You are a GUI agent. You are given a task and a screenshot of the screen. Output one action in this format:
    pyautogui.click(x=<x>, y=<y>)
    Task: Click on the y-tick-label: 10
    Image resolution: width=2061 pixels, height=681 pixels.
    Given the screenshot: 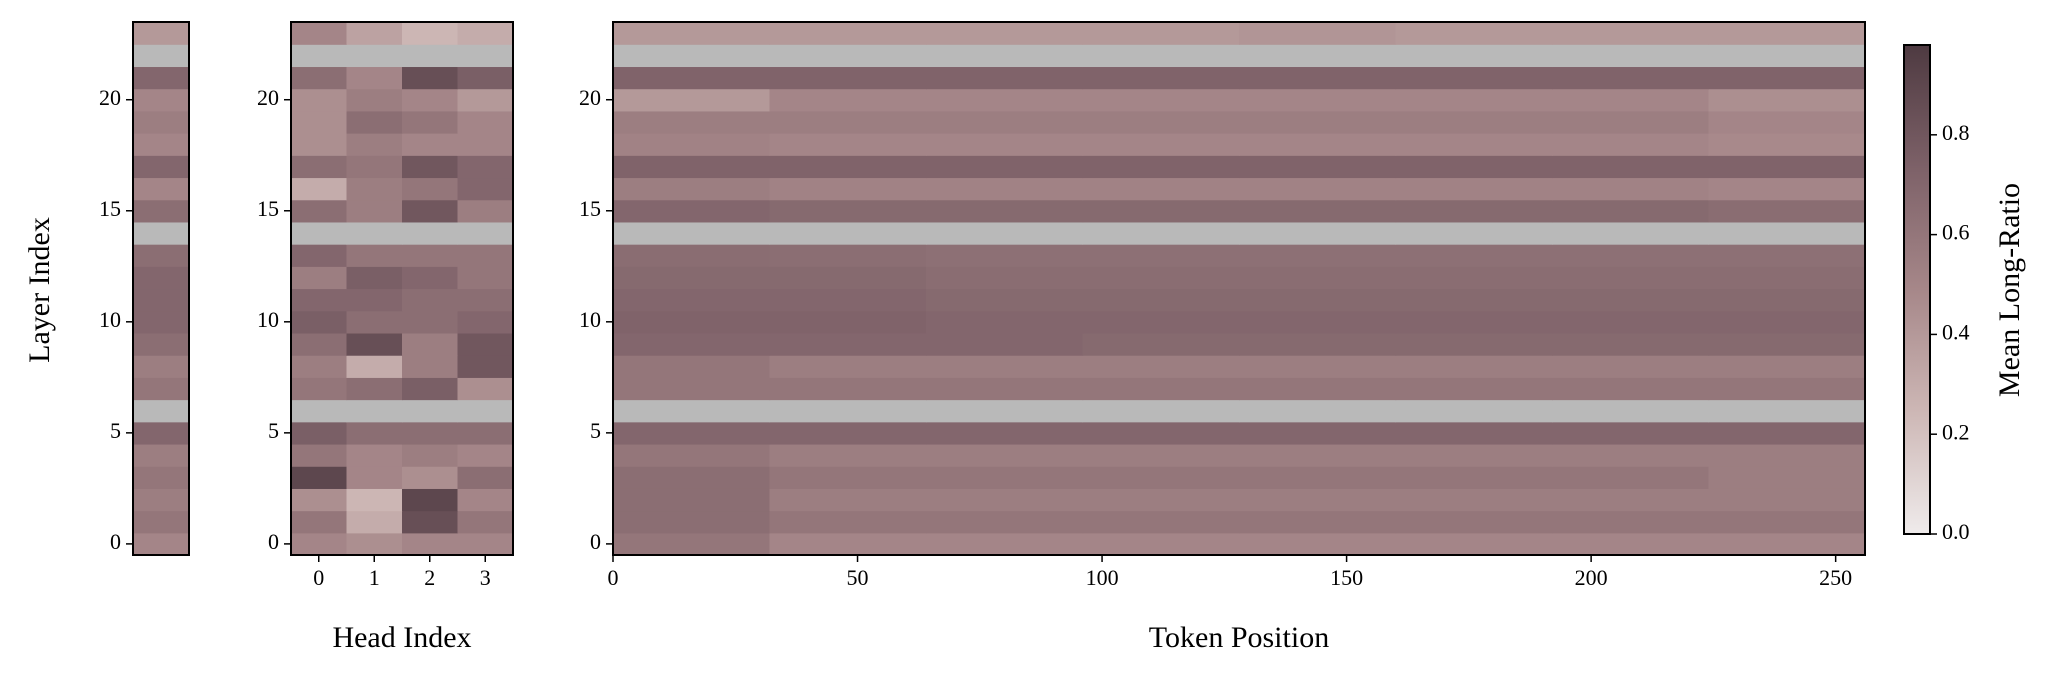 What is the action you would take?
    pyautogui.click(x=590, y=319)
    